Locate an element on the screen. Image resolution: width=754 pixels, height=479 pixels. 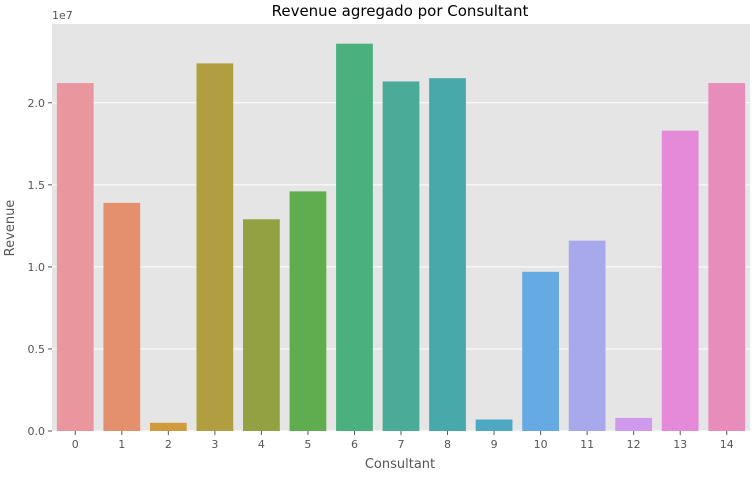
x-tick-label: 9 is located at coordinates (494, 444).